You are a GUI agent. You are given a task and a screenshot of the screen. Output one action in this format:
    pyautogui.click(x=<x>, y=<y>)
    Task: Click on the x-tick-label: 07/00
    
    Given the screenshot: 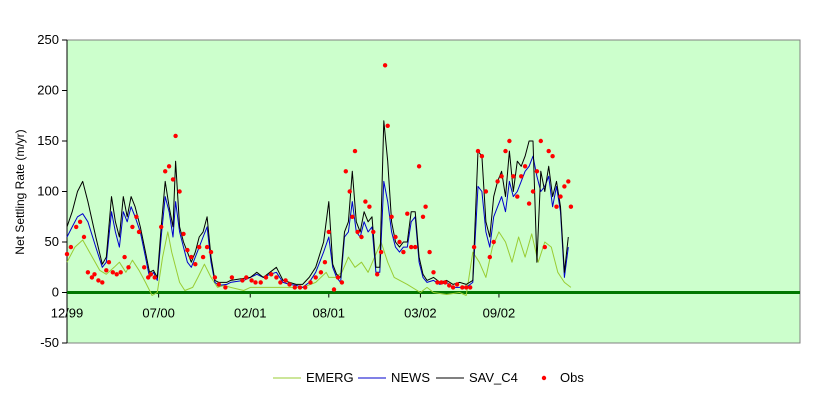 What is the action you would take?
    pyautogui.click(x=158, y=313)
    